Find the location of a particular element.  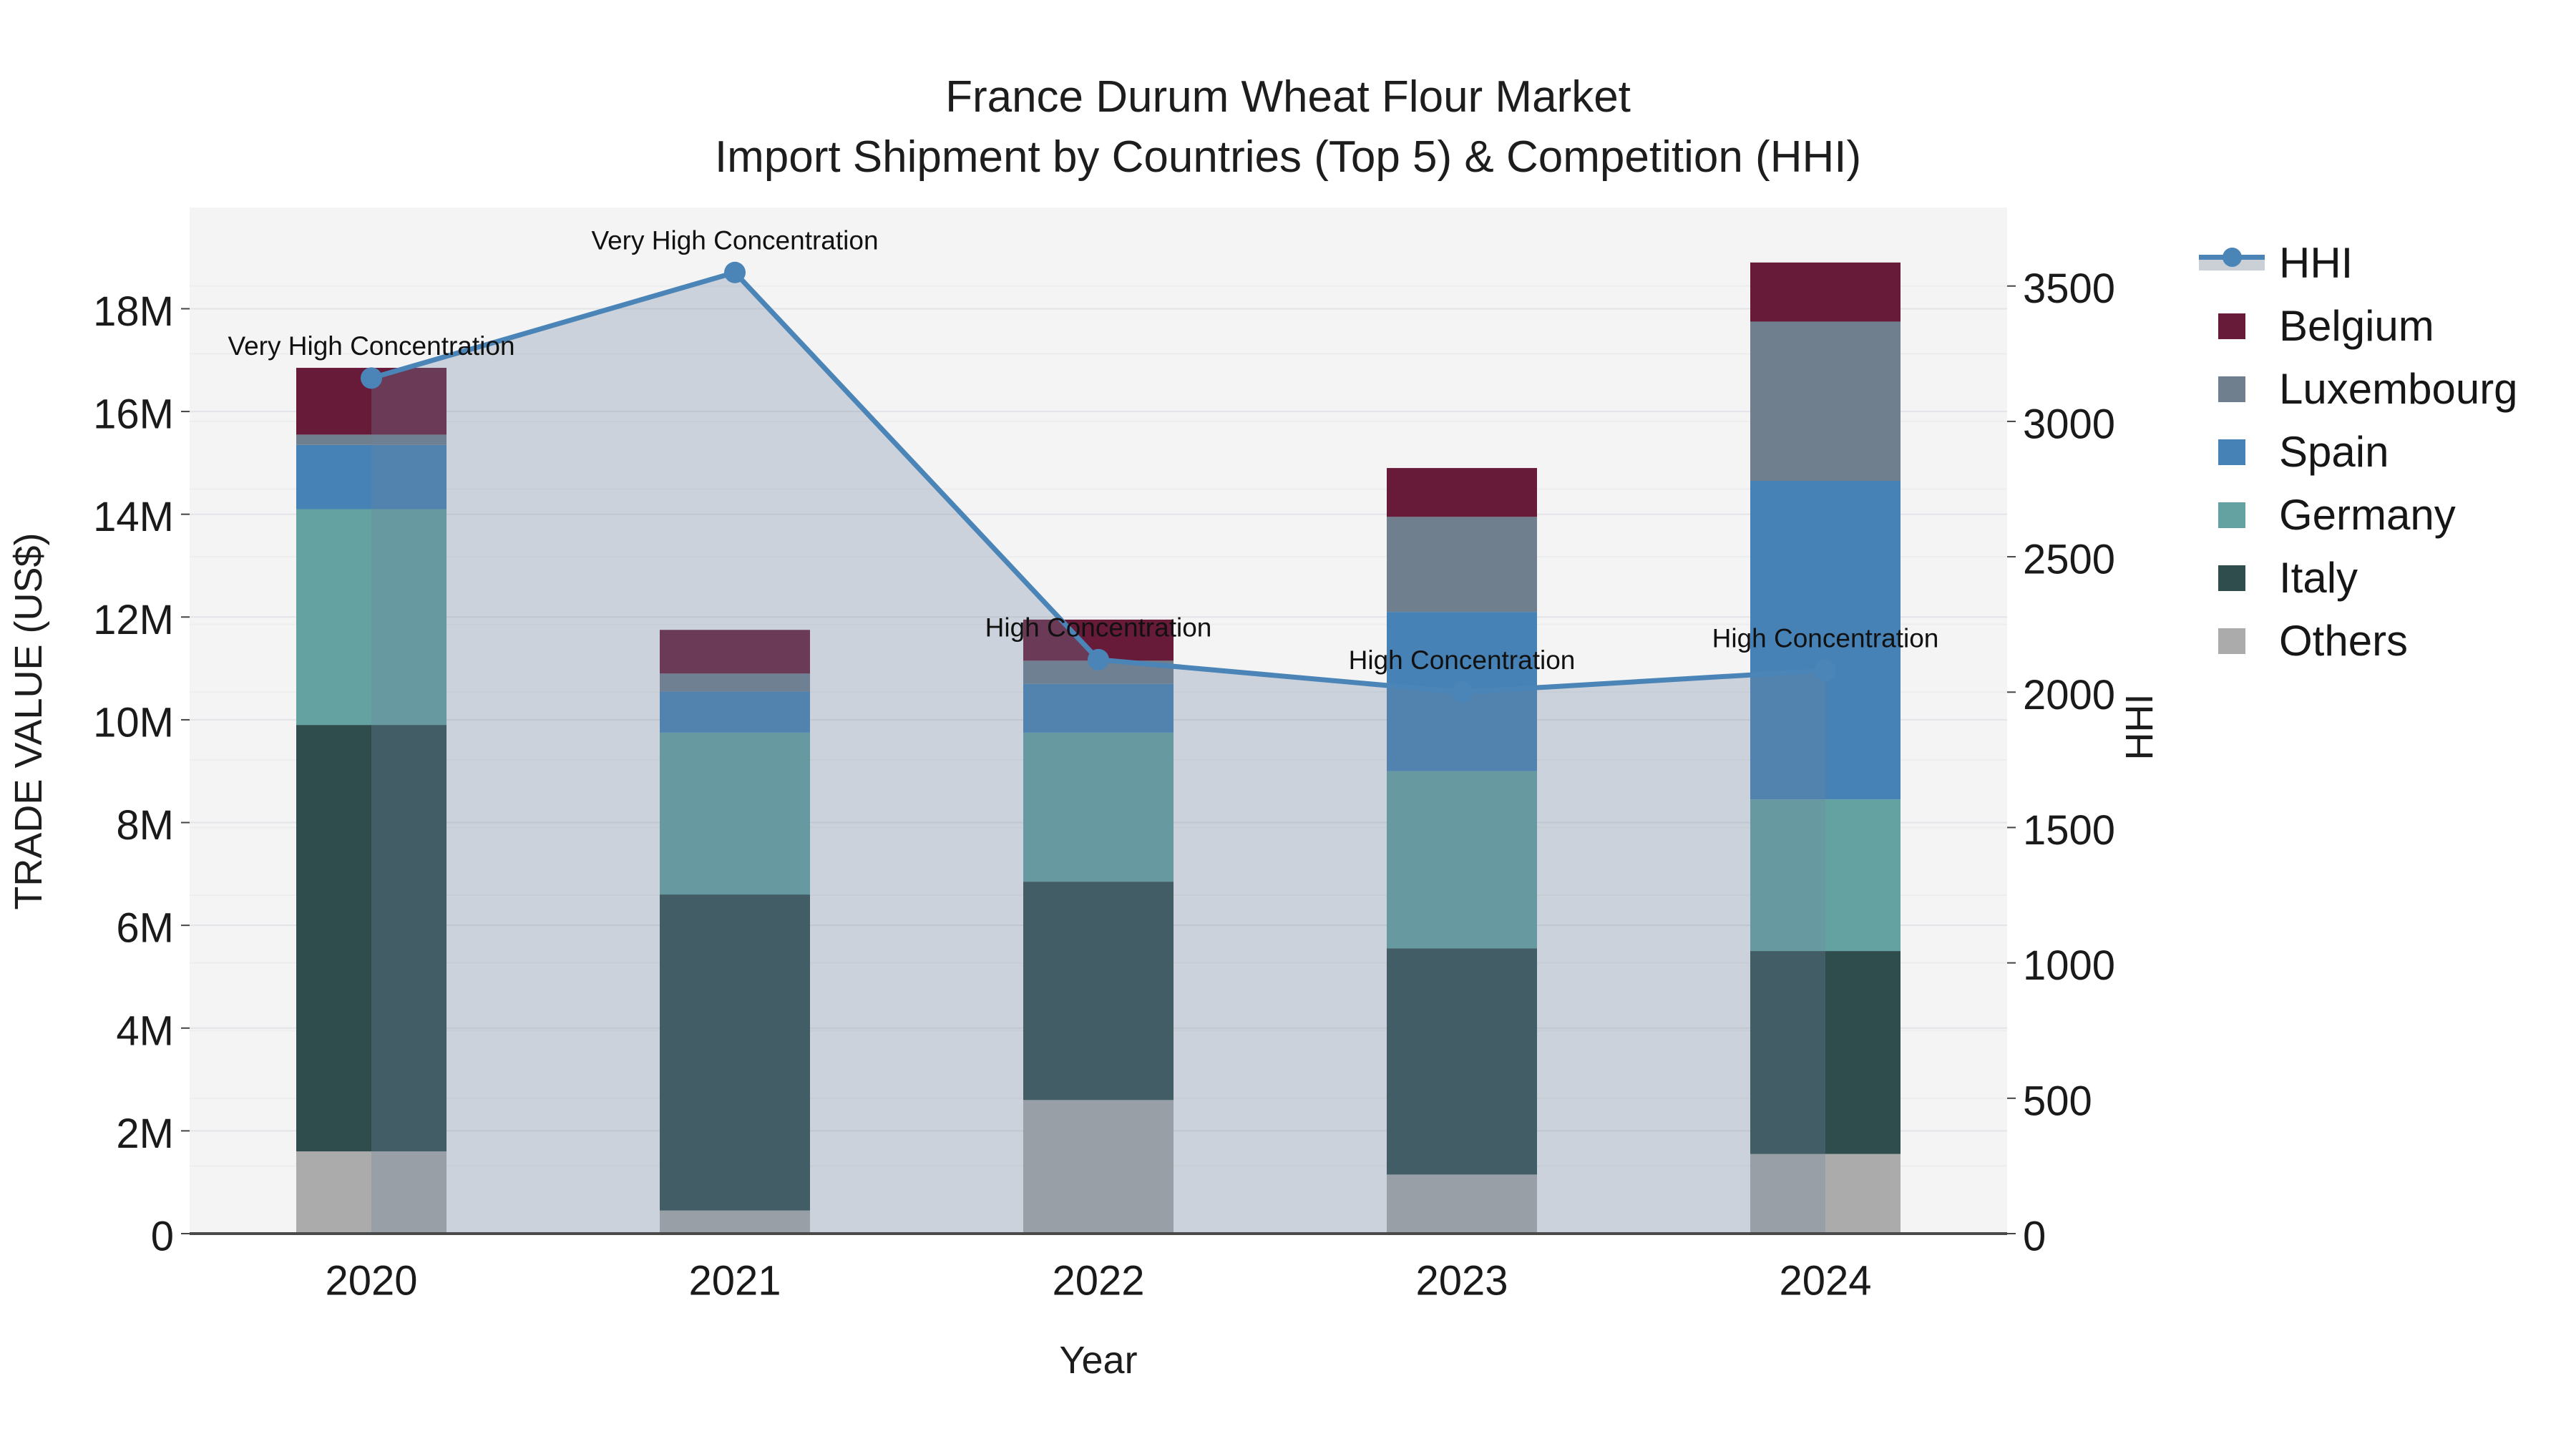

bar-segment-others-2024 is located at coordinates (1825, 1193).